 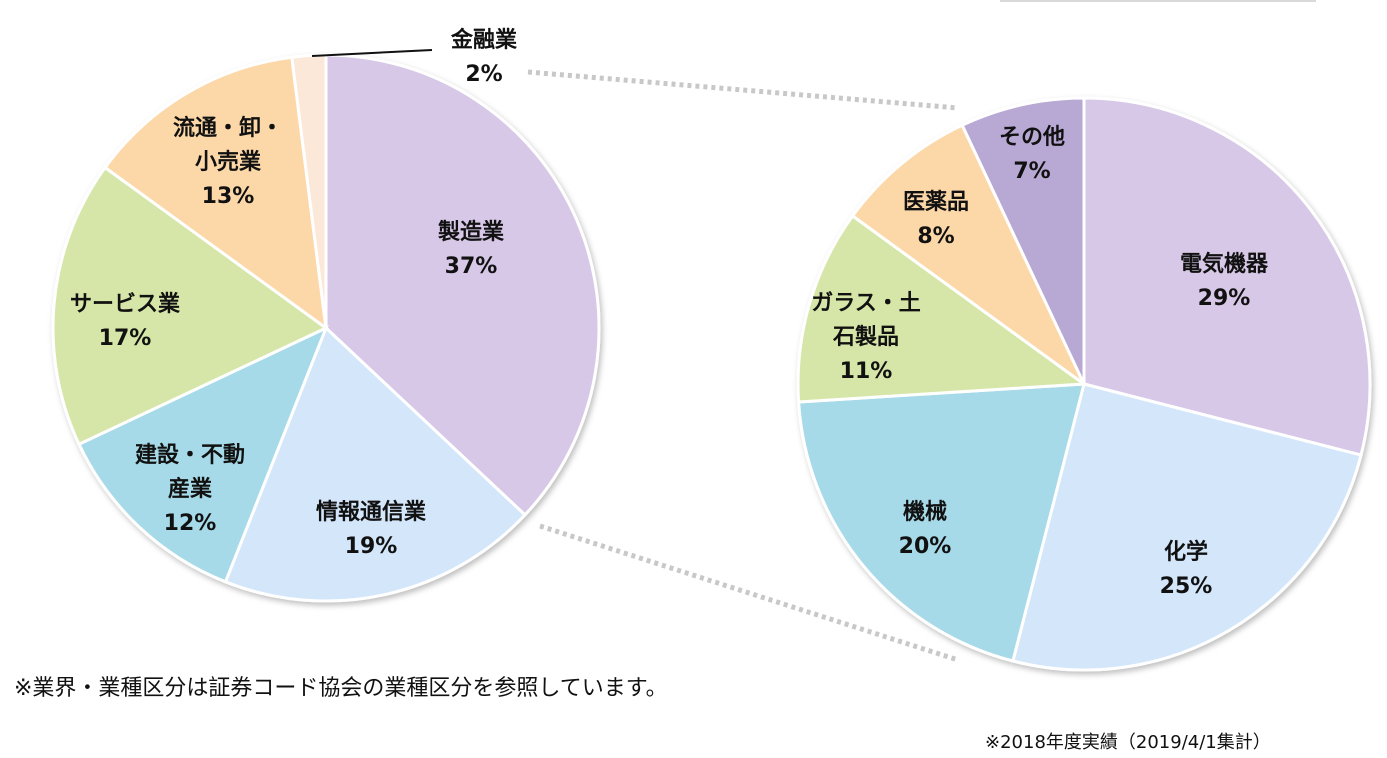 I want to click on slice-value-label: 12%, so click(x=190, y=523).